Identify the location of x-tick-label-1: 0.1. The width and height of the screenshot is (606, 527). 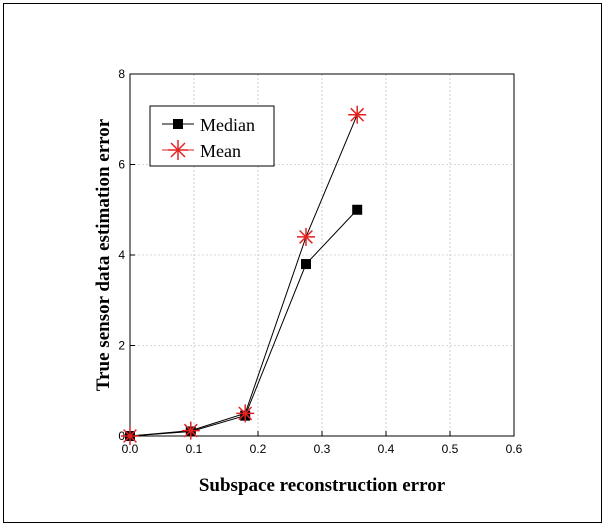
(194, 449).